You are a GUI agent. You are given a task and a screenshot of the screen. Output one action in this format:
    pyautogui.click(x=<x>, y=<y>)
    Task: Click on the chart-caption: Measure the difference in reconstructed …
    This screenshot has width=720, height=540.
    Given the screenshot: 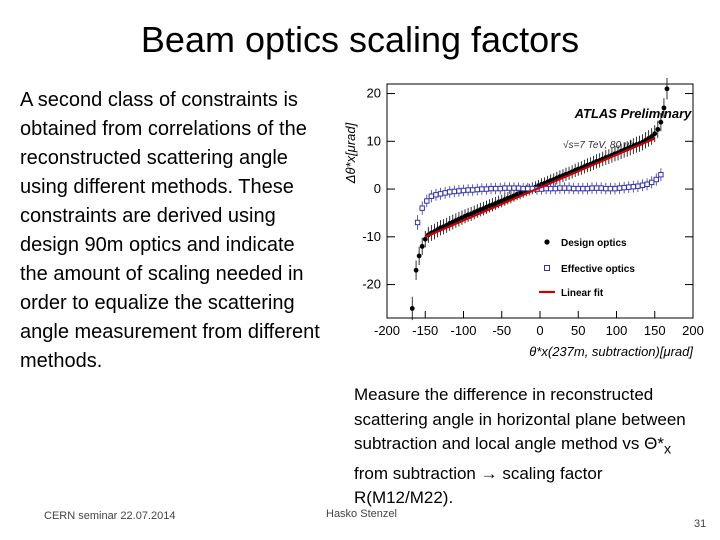 What is the action you would take?
    pyautogui.click(x=529, y=447)
    